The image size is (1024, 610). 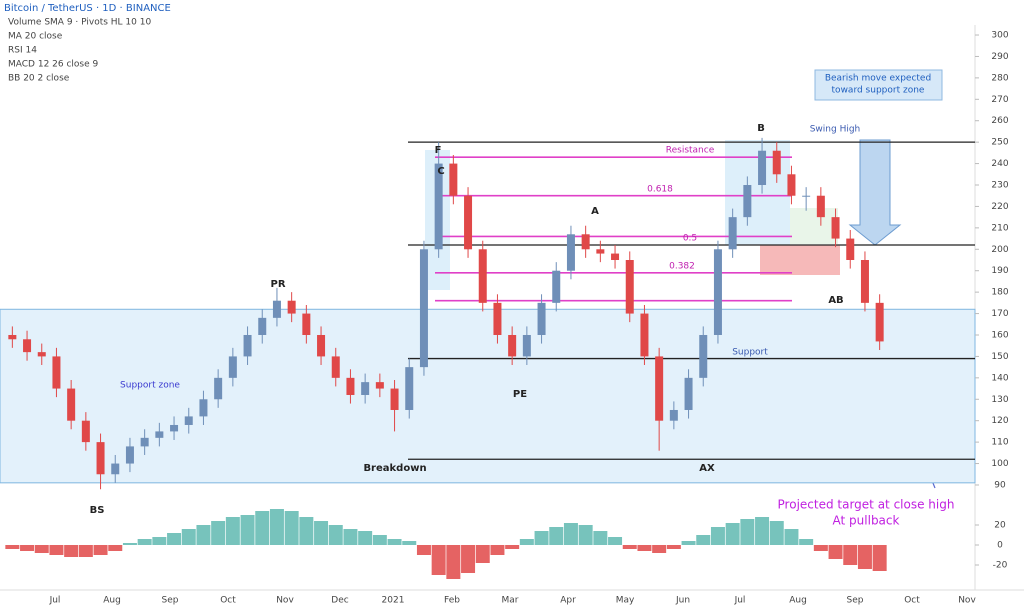 What do you see at coordinates (999, 464) in the screenshot?
I see `y-tick-label: 100` at bounding box center [999, 464].